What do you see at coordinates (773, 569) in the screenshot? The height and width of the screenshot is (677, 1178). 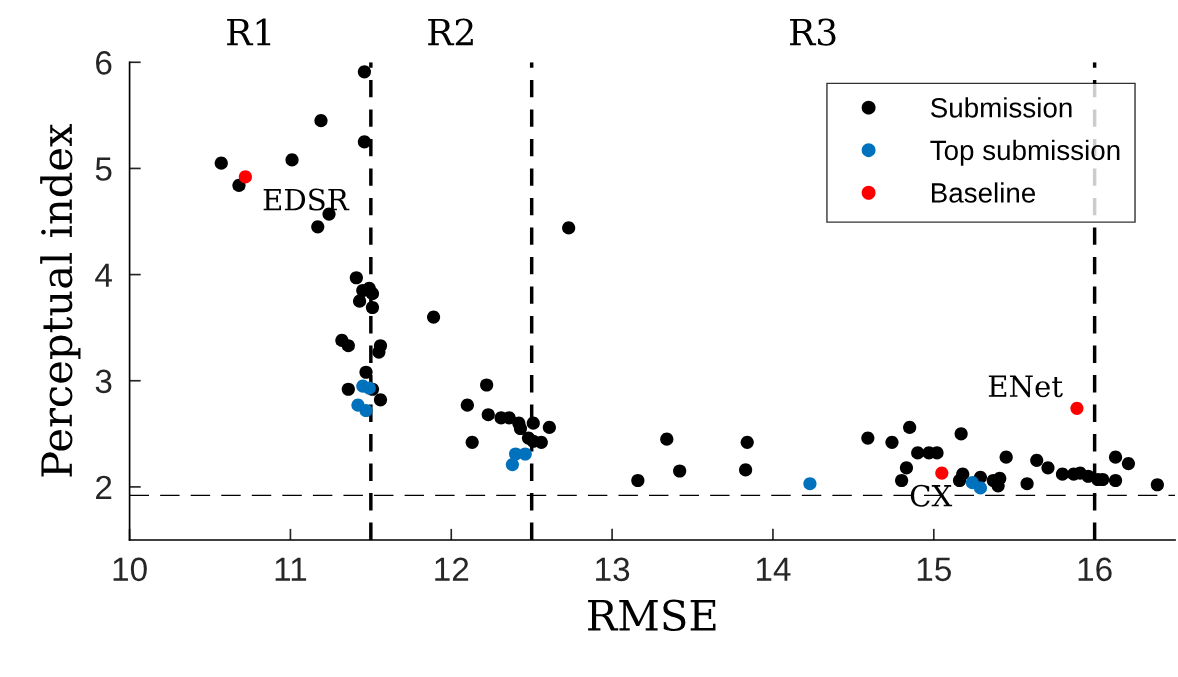 I see `x-tick-label: 14` at bounding box center [773, 569].